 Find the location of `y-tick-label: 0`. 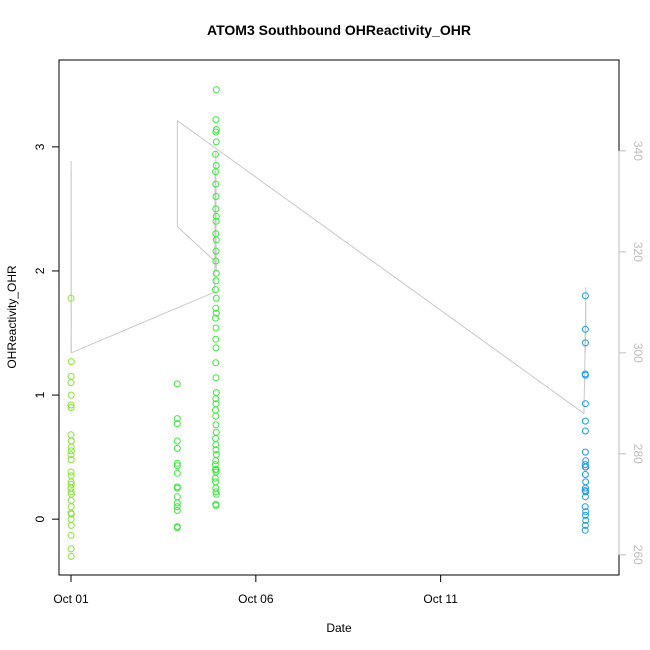

y-tick-label: 0 is located at coordinates (40, 519).